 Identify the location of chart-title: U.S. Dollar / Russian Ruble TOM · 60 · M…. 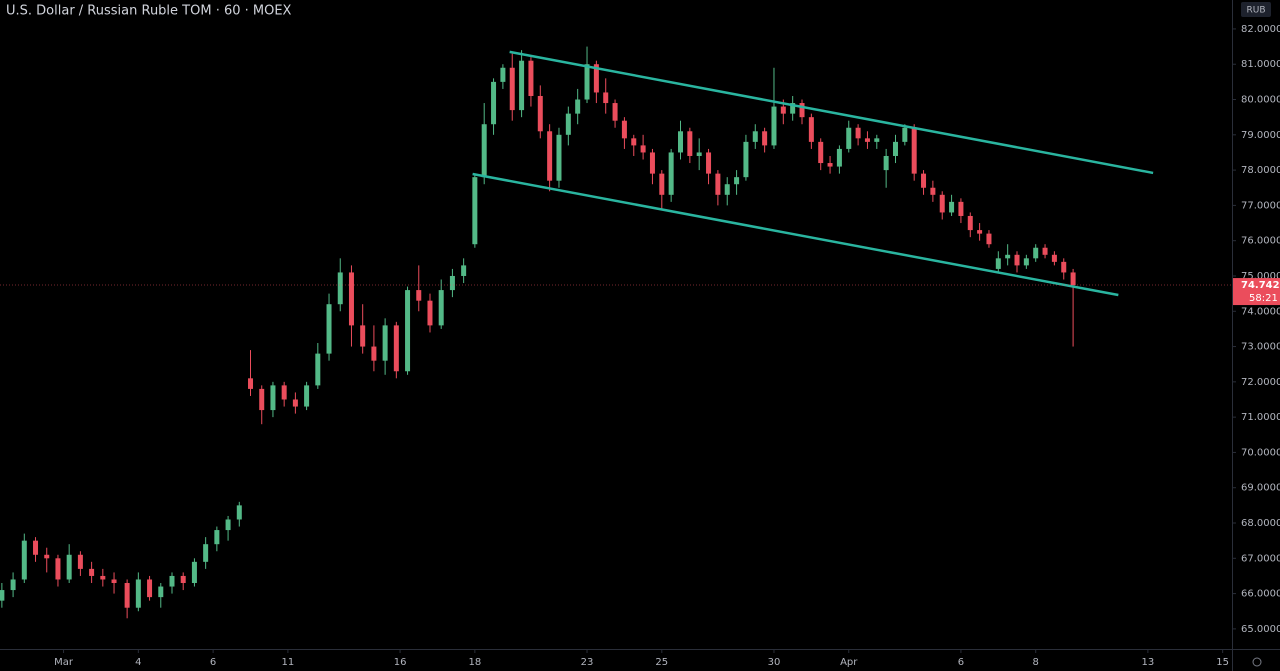
(149, 11).